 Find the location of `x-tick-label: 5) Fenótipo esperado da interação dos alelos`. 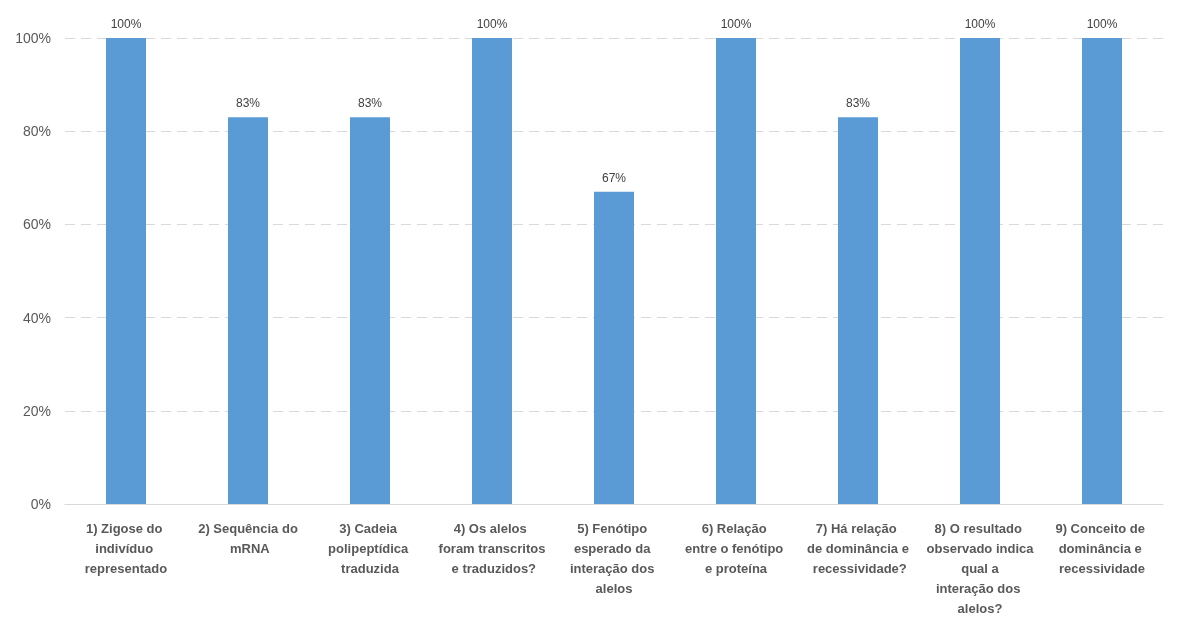

x-tick-label: 5) Fenótipo esperado da interação dos alelos is located at coordinates (614, 558).